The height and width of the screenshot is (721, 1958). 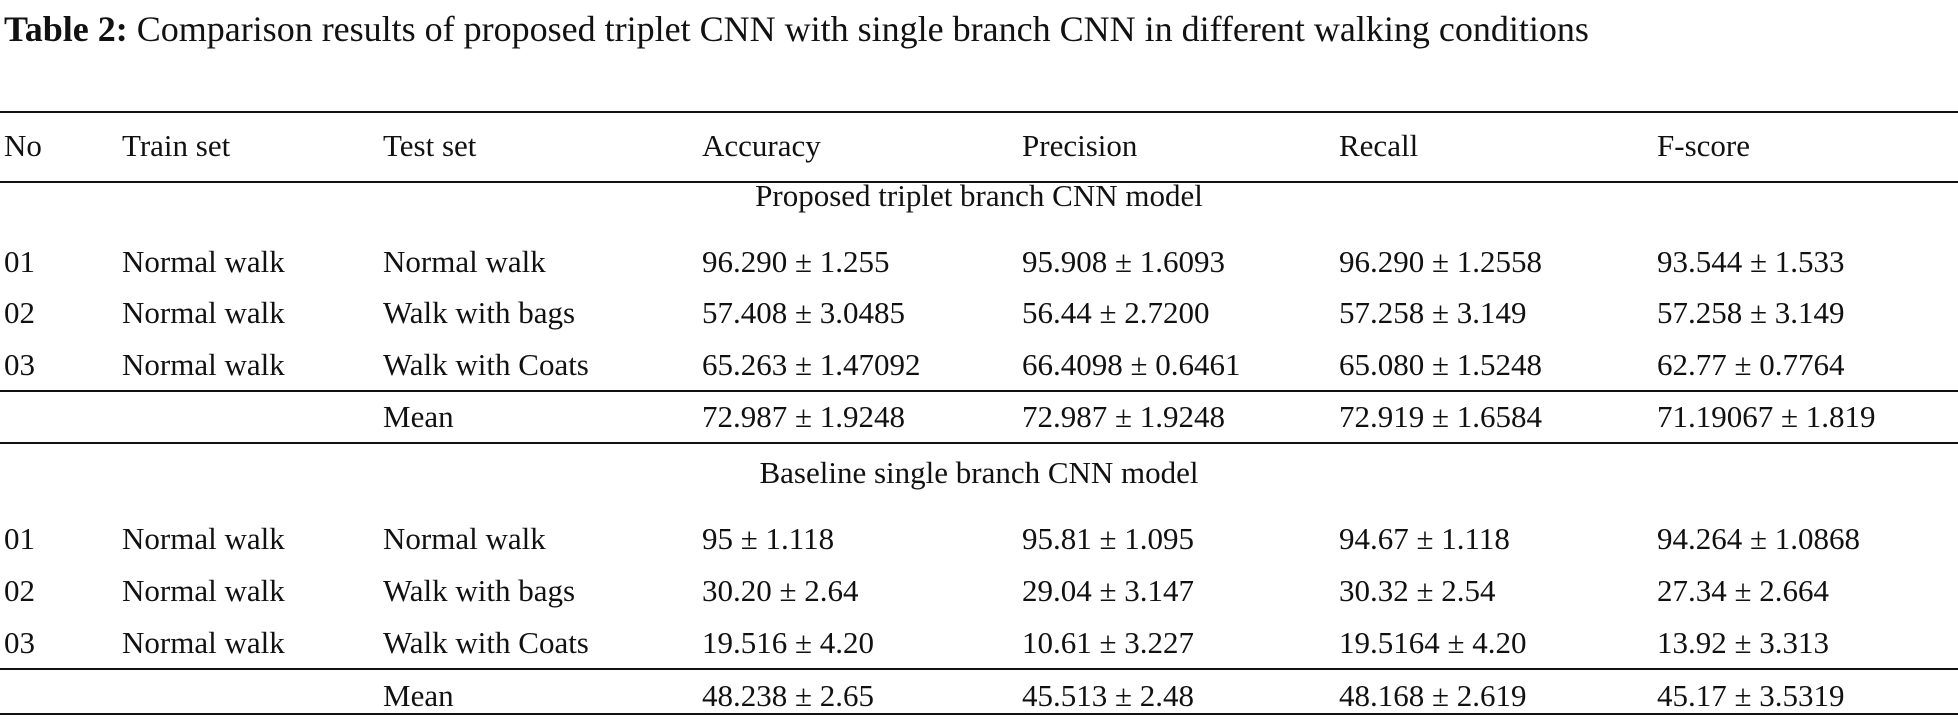 I want to click on header-rule, so click(x=979, y=182).